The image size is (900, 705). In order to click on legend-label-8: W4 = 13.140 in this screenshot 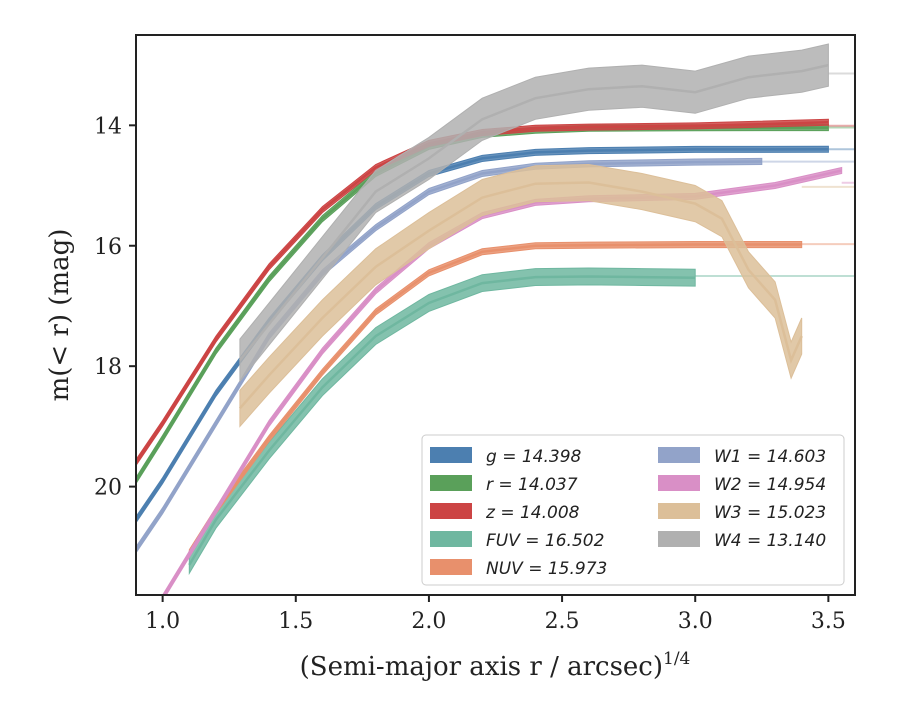, I will do `click(770, 541)`.